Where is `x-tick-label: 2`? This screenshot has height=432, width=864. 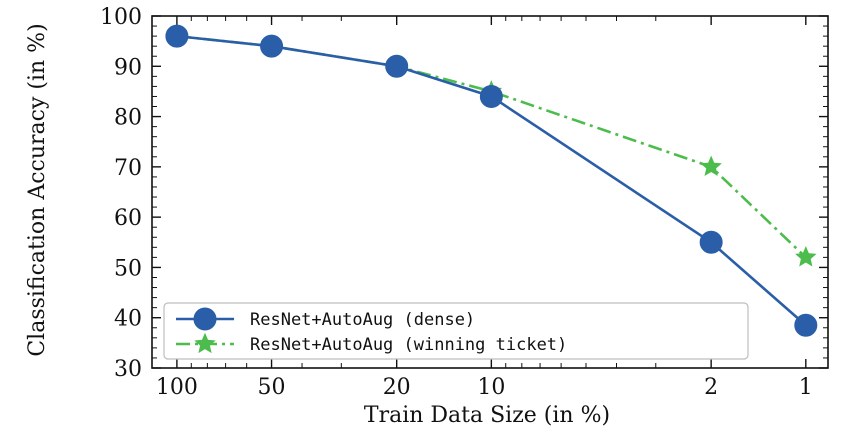 x-tick-label: 2 is located at coordinates (711, 387).